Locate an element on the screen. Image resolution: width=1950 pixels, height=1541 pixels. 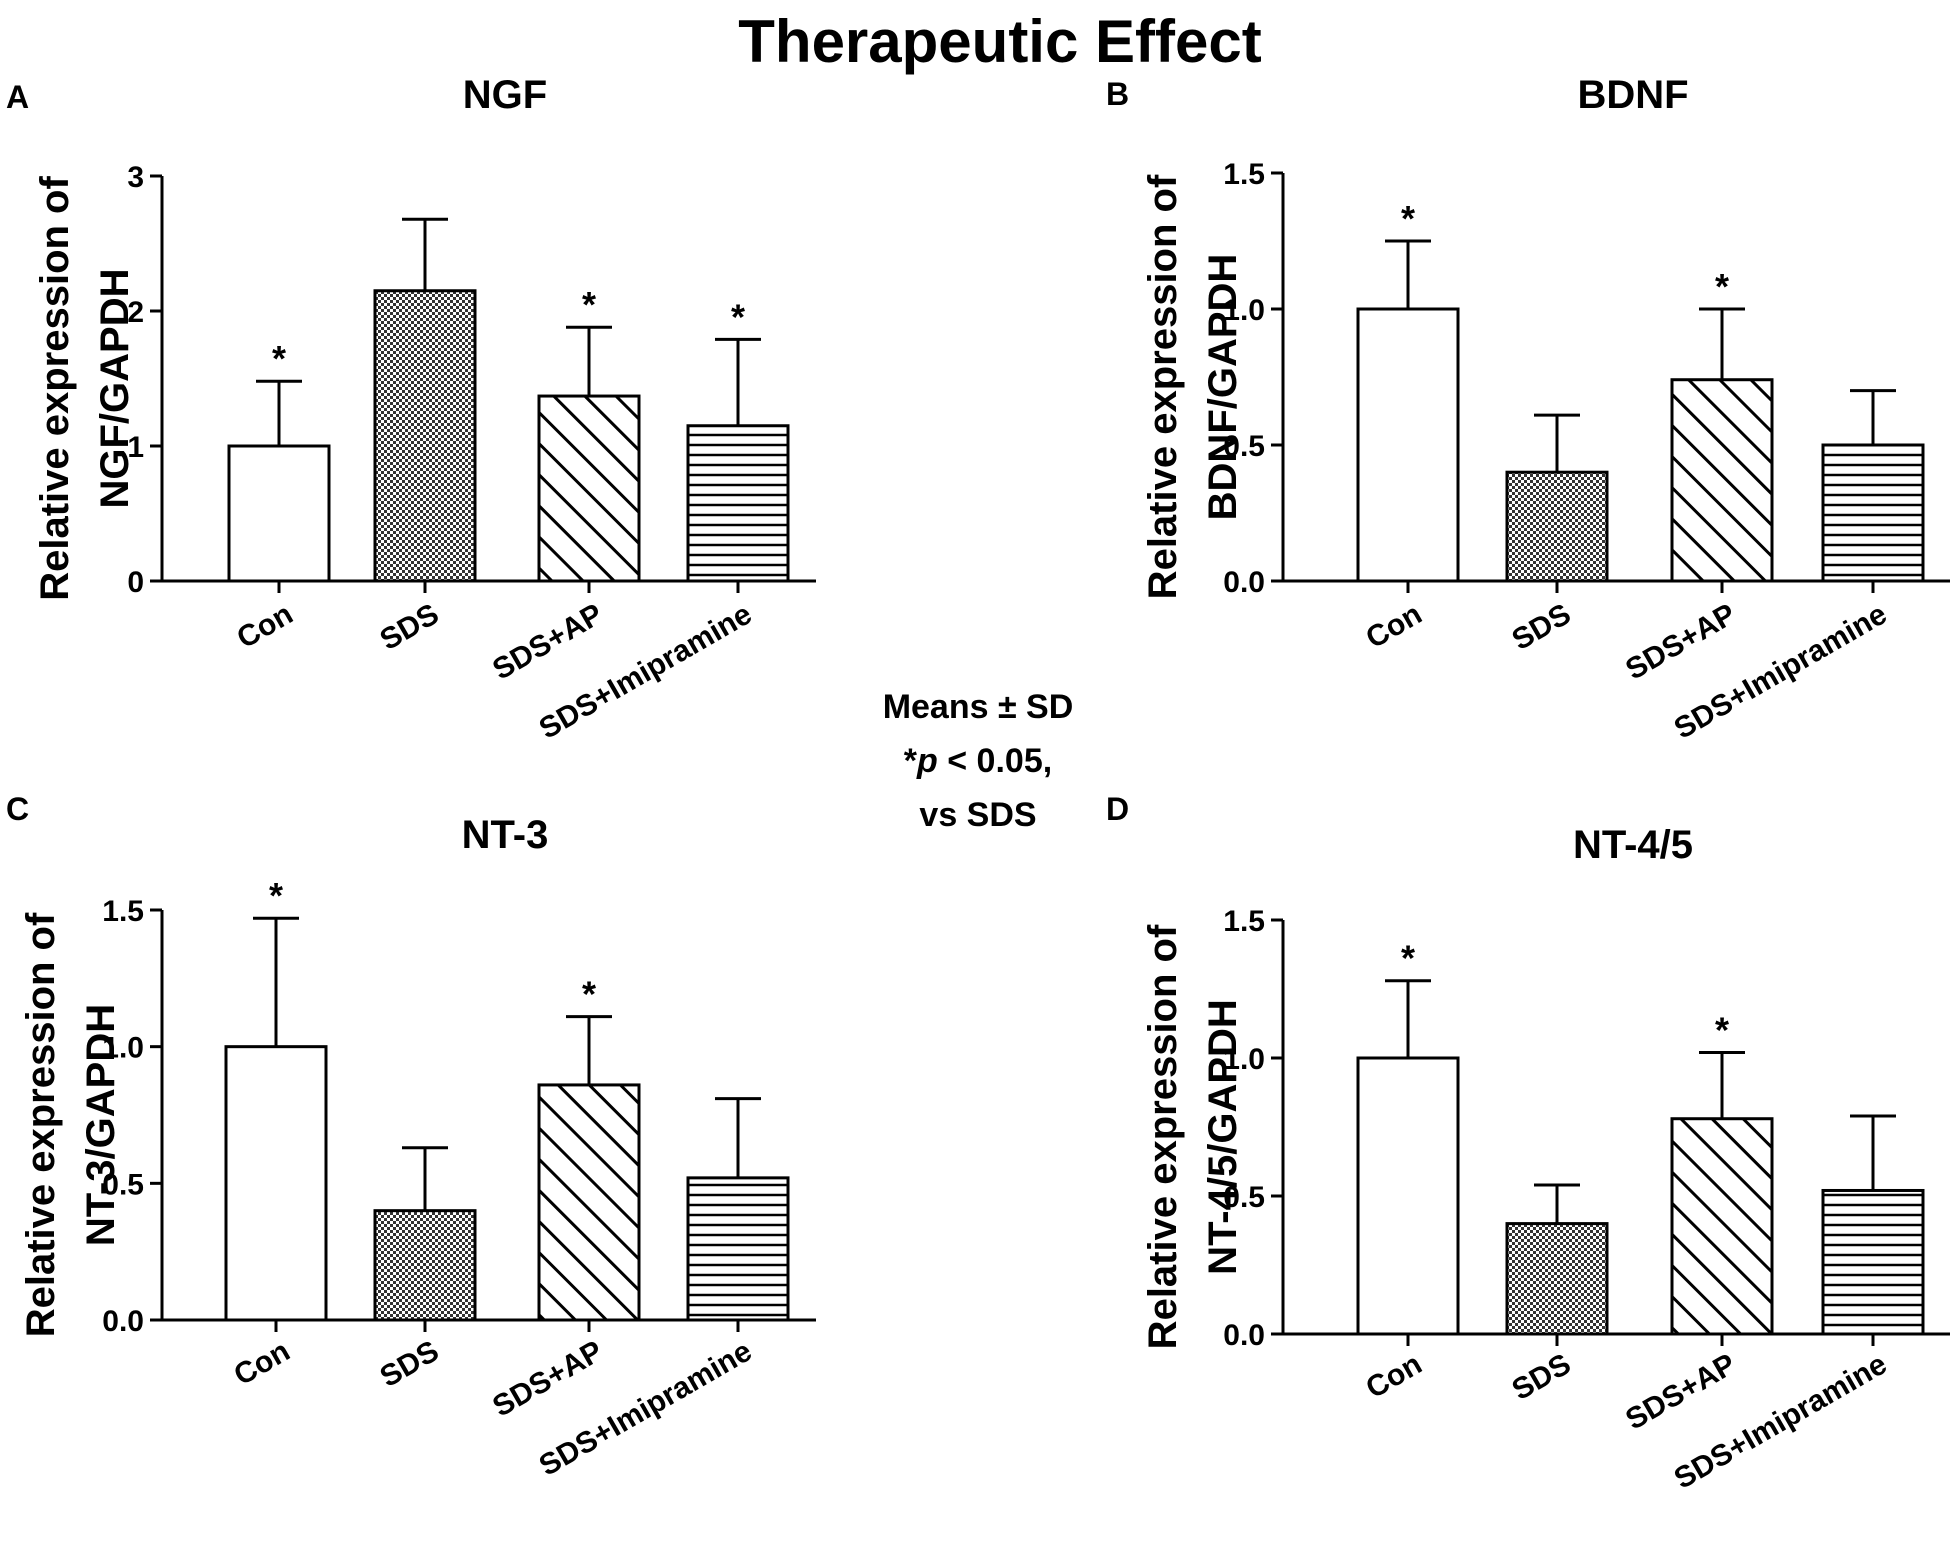
y-tick-label: 2 is located at coordinates (135, 312).